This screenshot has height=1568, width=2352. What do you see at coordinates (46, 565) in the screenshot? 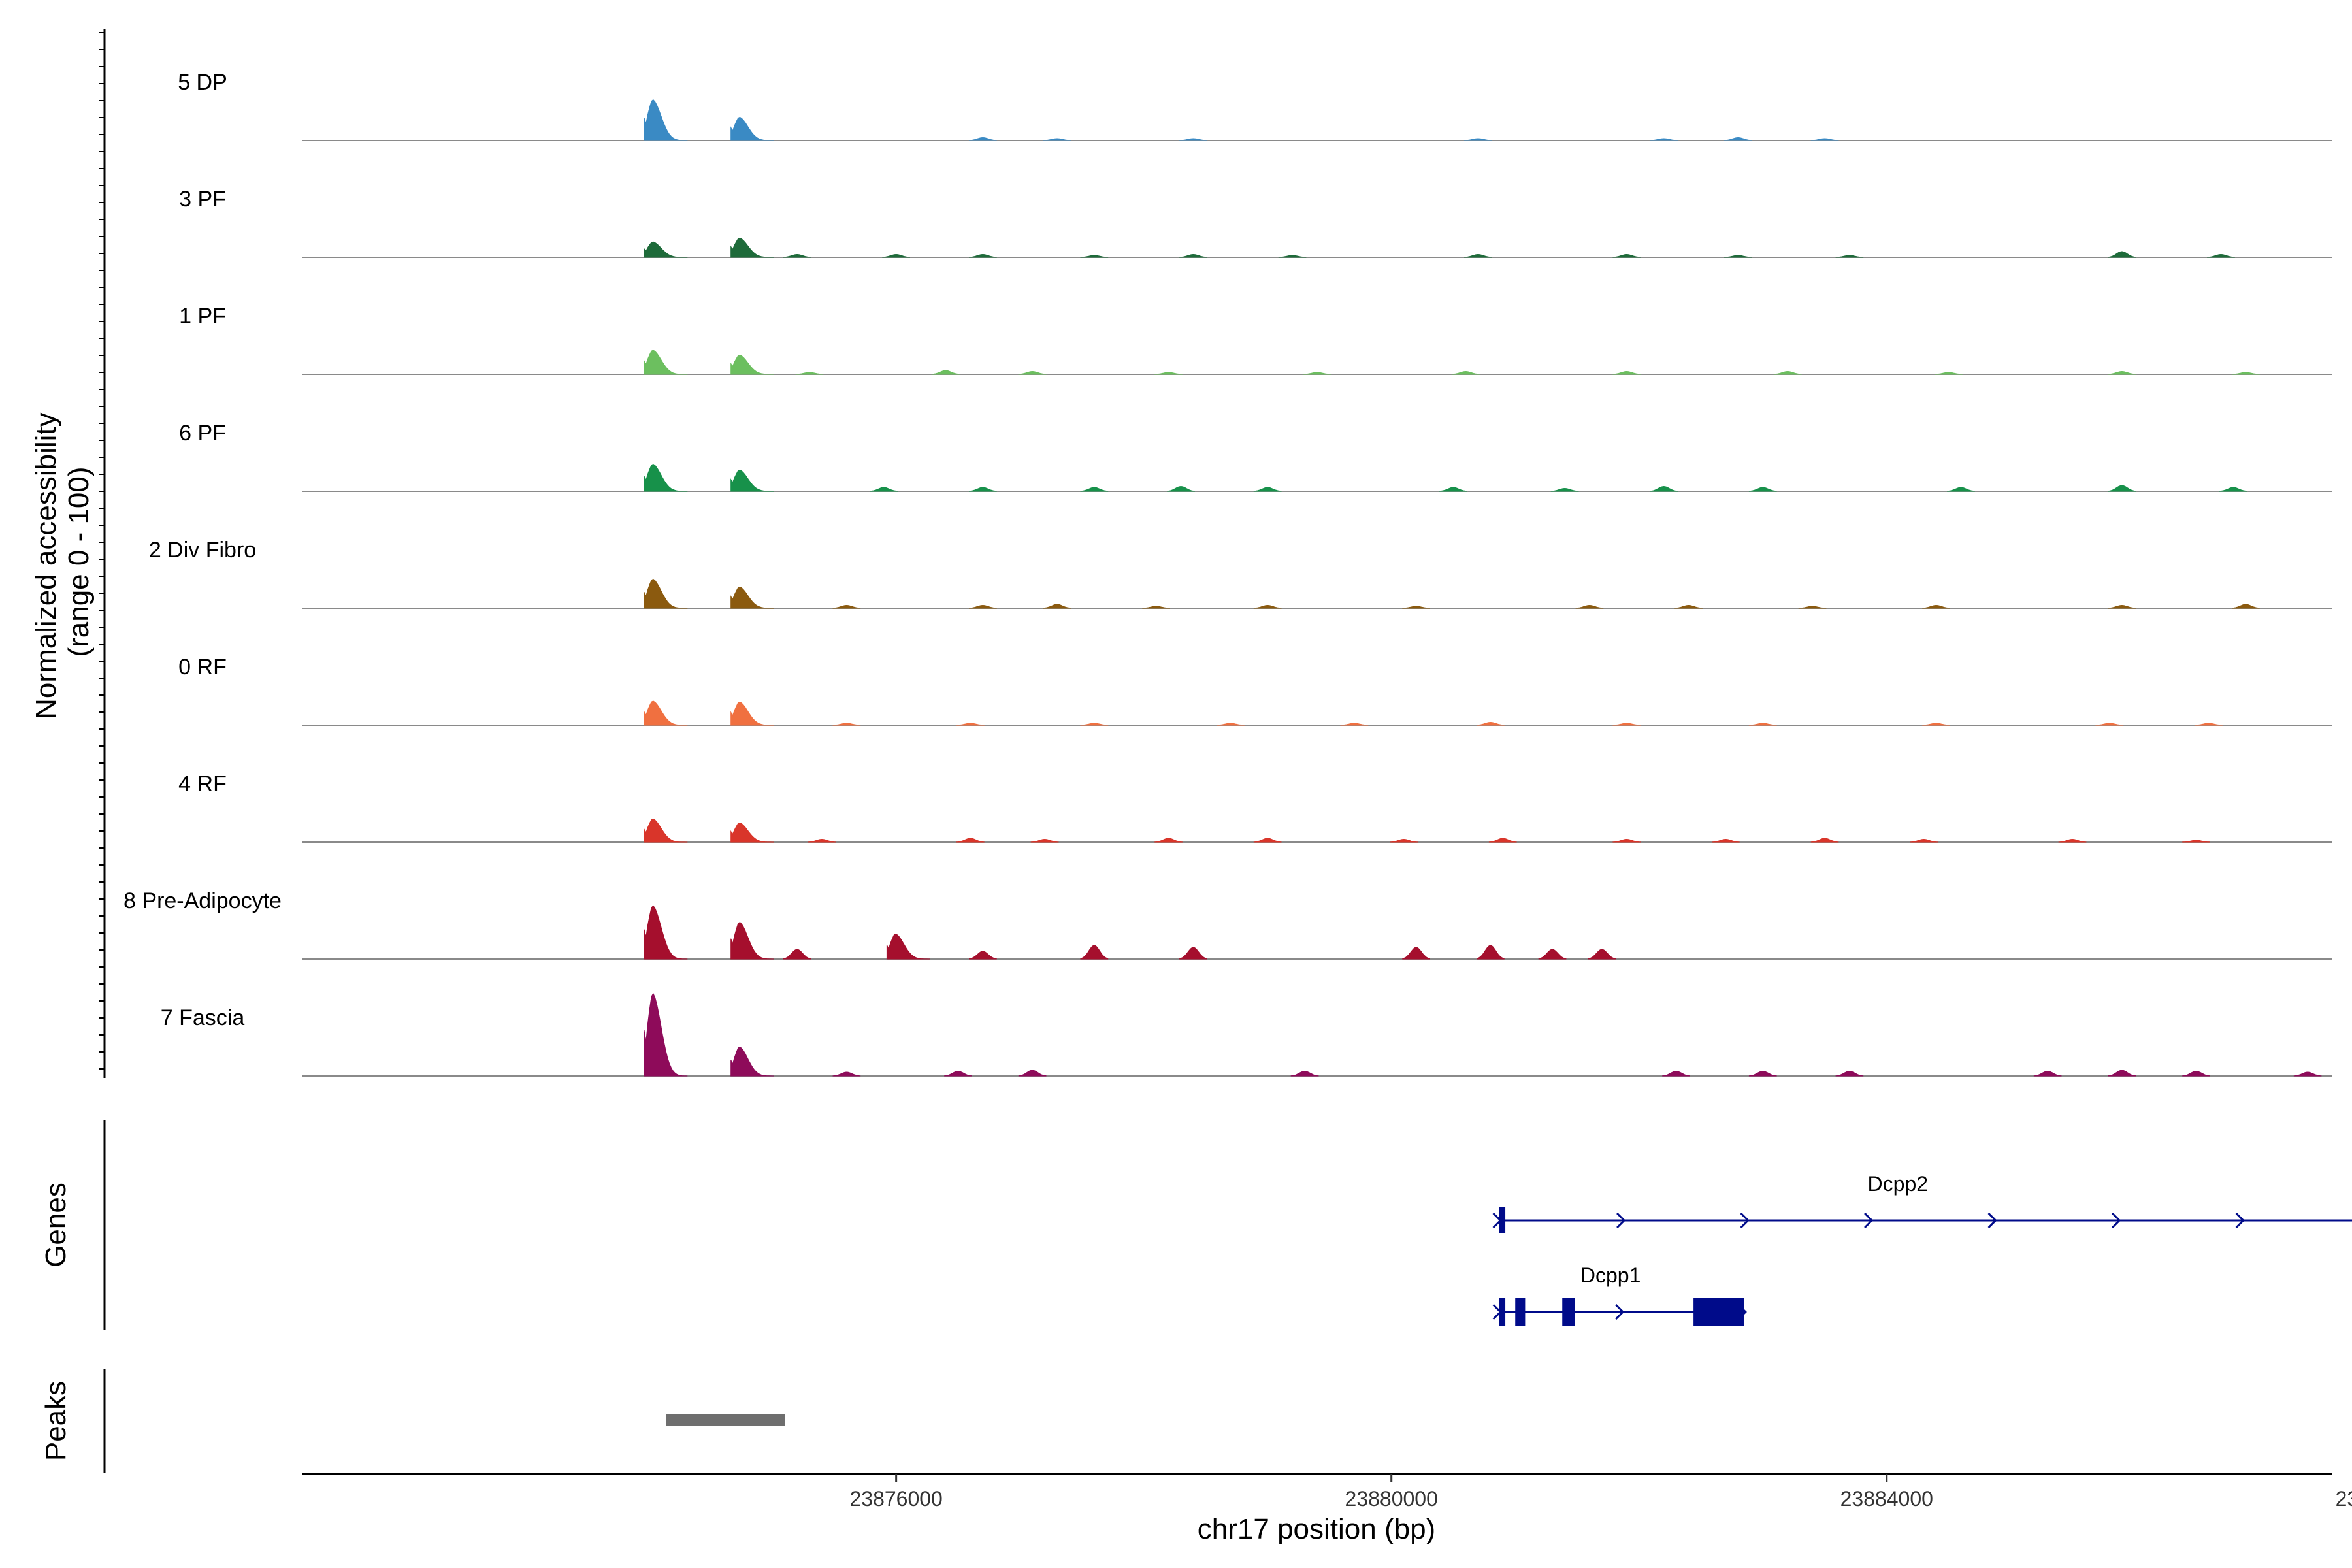
I see `y-axis-title-line-1: Normalized accessibility` at bounding box center [46, 565].